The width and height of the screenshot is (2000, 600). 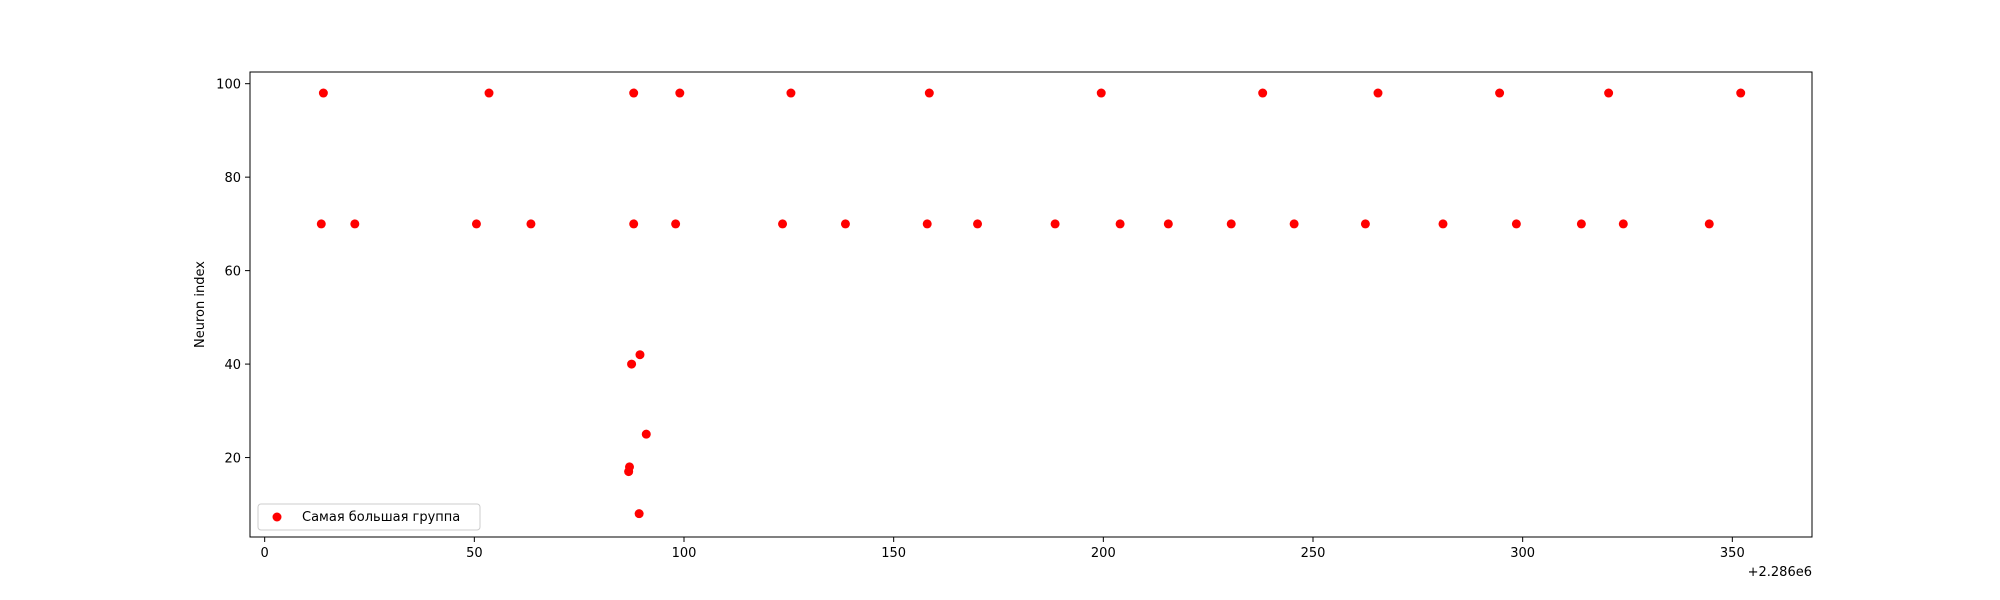 What do you see at coordinates (381, 517) in the screenshot?
I see `legend-label: Самая большая группа` at bounding box center [381, 517].